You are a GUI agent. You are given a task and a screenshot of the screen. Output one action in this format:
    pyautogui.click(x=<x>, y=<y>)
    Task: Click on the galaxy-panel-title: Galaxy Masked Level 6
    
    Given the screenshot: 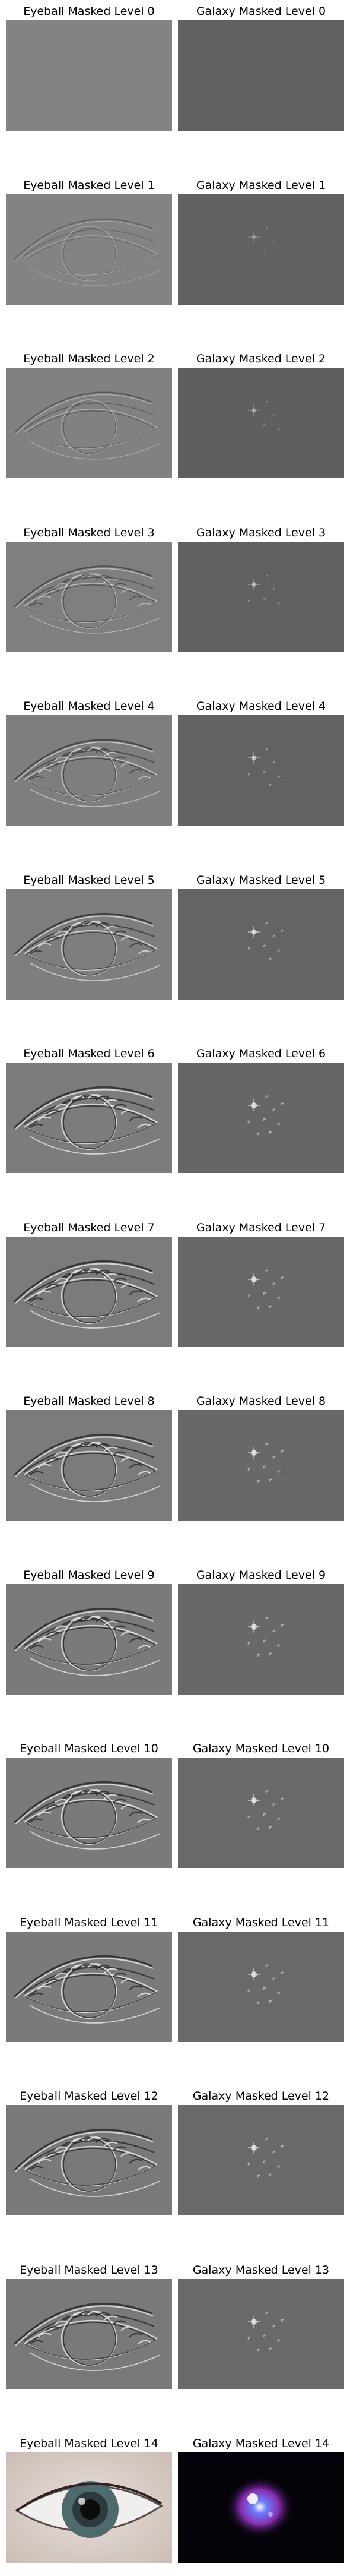 What is the action you would take?
    pyautogui.click(x=261, y=1053)
    